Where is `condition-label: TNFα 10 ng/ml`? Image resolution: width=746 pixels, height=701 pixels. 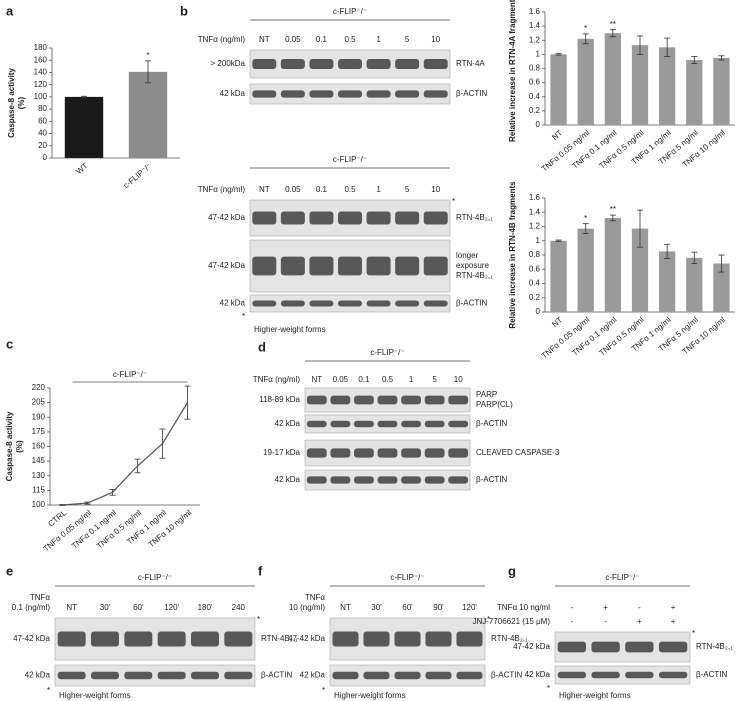
condition-label: TNFα 10 ng/ml is located at coordinates (523, 607).